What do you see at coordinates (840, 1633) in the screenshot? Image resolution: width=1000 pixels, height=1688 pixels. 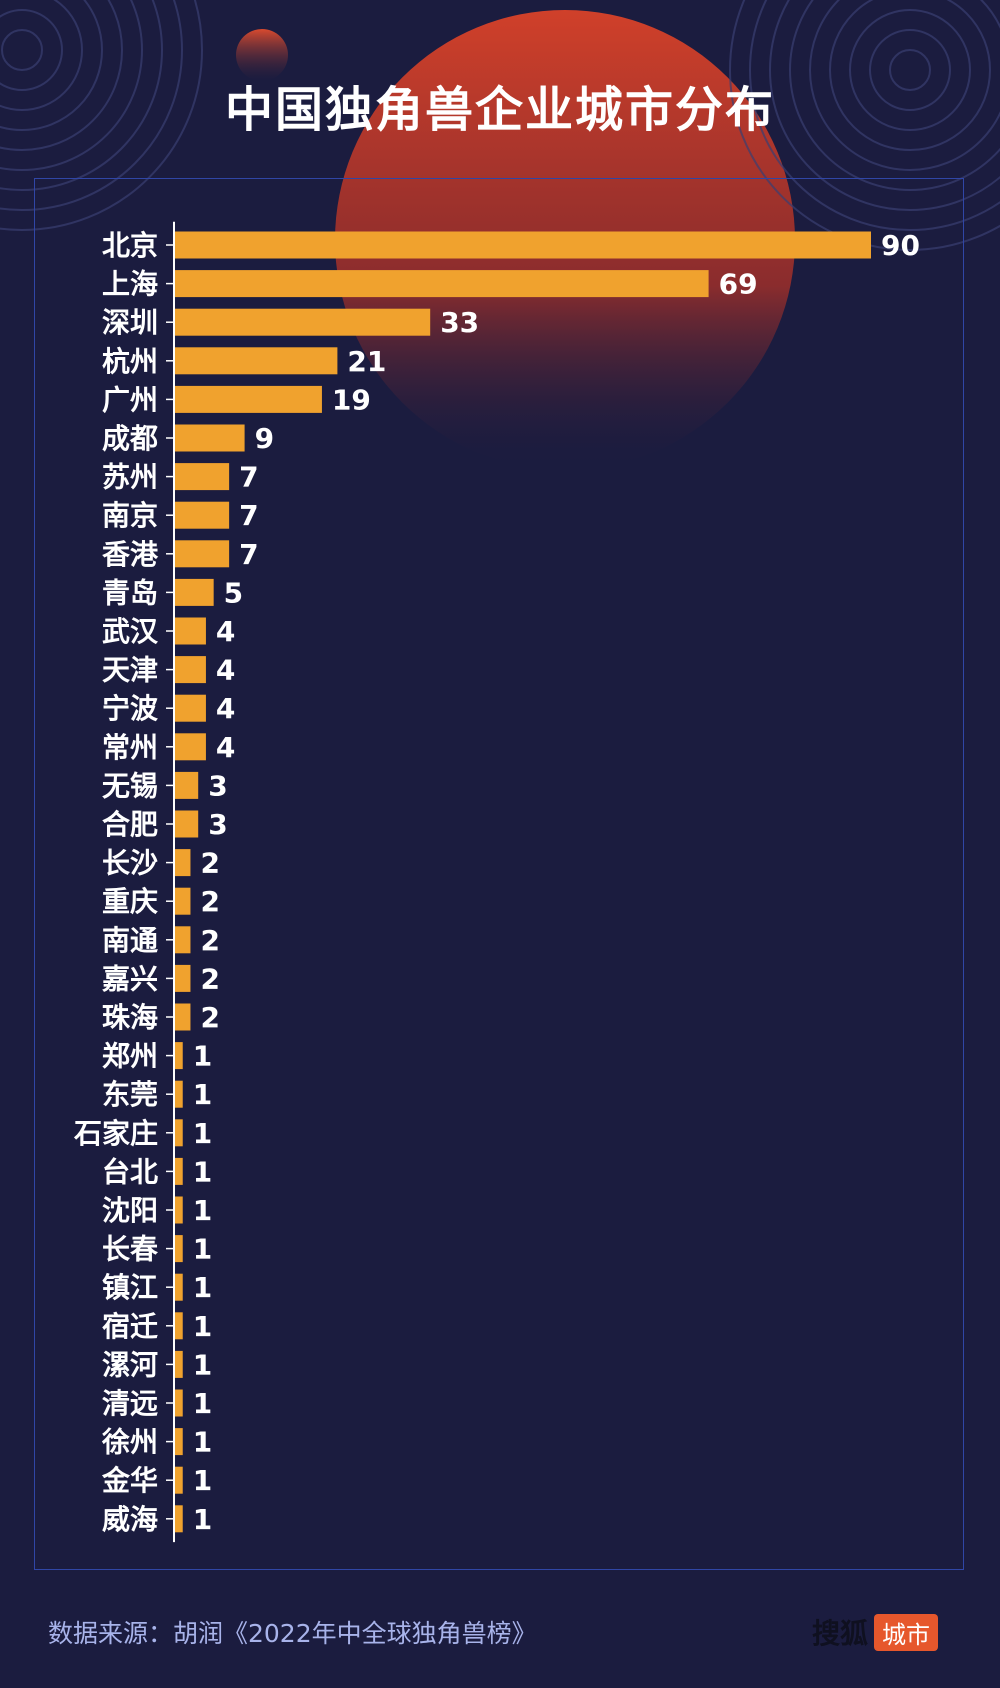 I see `brand-name: 搜狐` at bounding box center [840, 1633].